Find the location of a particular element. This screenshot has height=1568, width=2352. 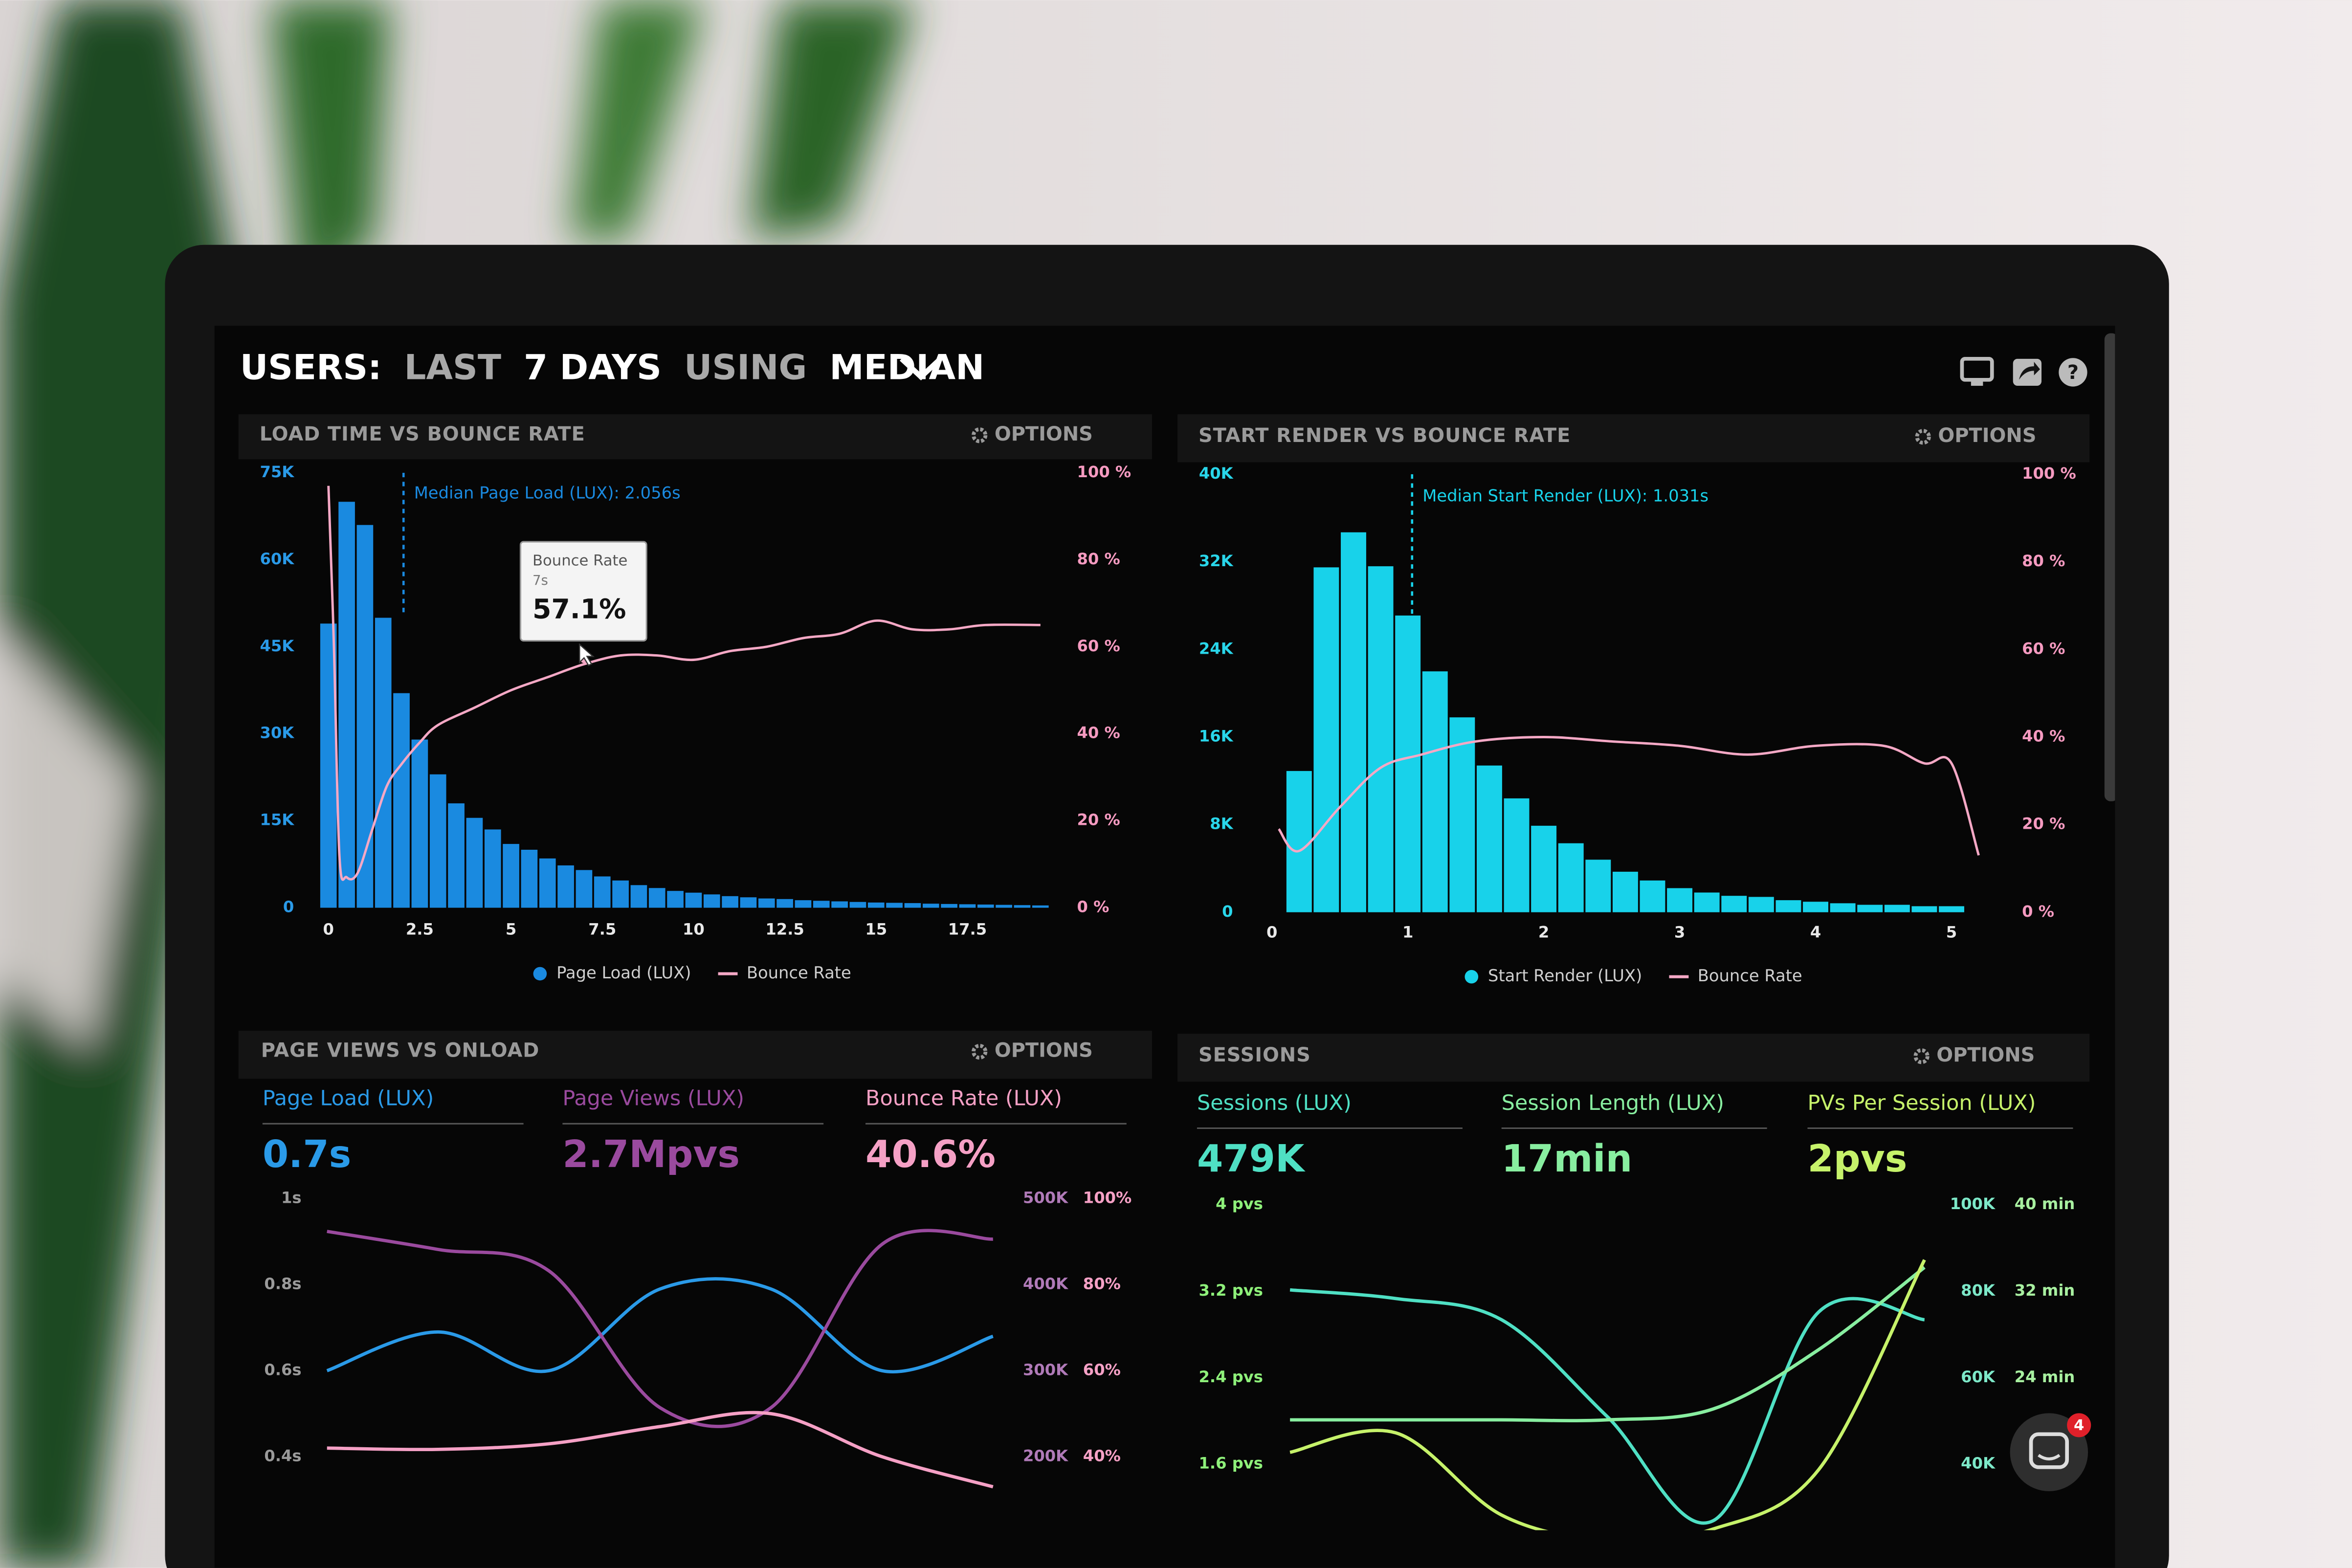

tooltip-box is located at coordinates (583, 591).